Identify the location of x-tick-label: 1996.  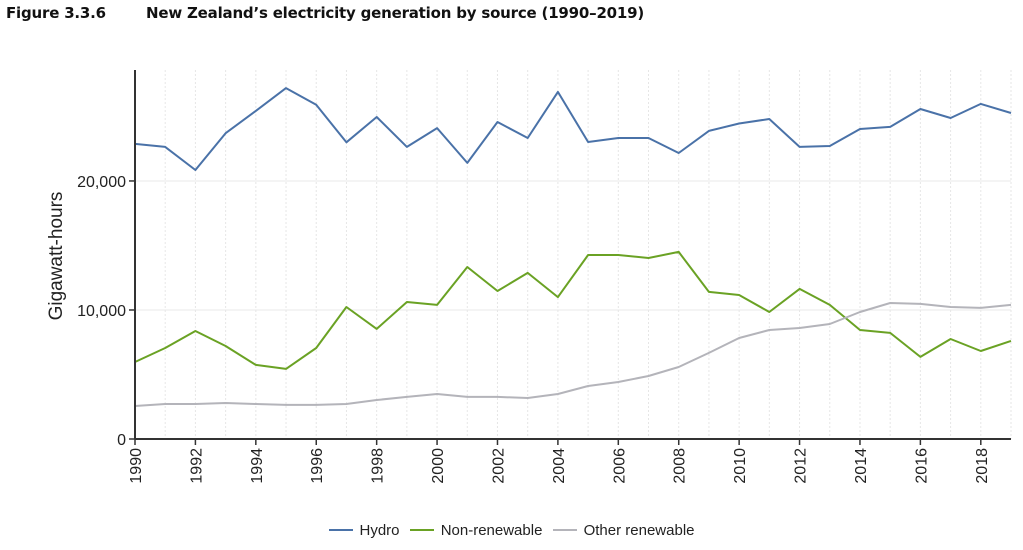
(317, 466).